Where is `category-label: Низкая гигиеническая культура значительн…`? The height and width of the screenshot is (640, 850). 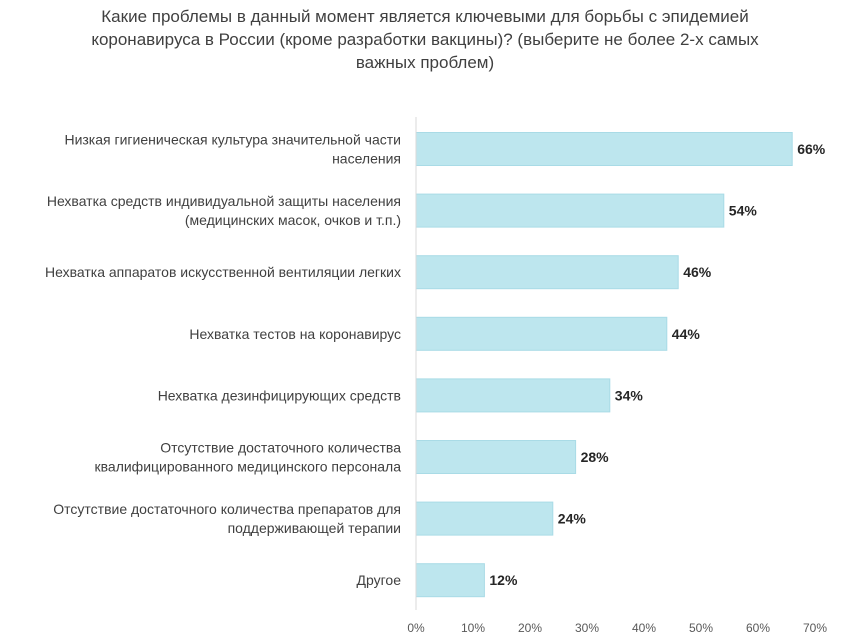
category-label: Низкая гигиеническая культура значительн… is located at coordinates (232, 140).